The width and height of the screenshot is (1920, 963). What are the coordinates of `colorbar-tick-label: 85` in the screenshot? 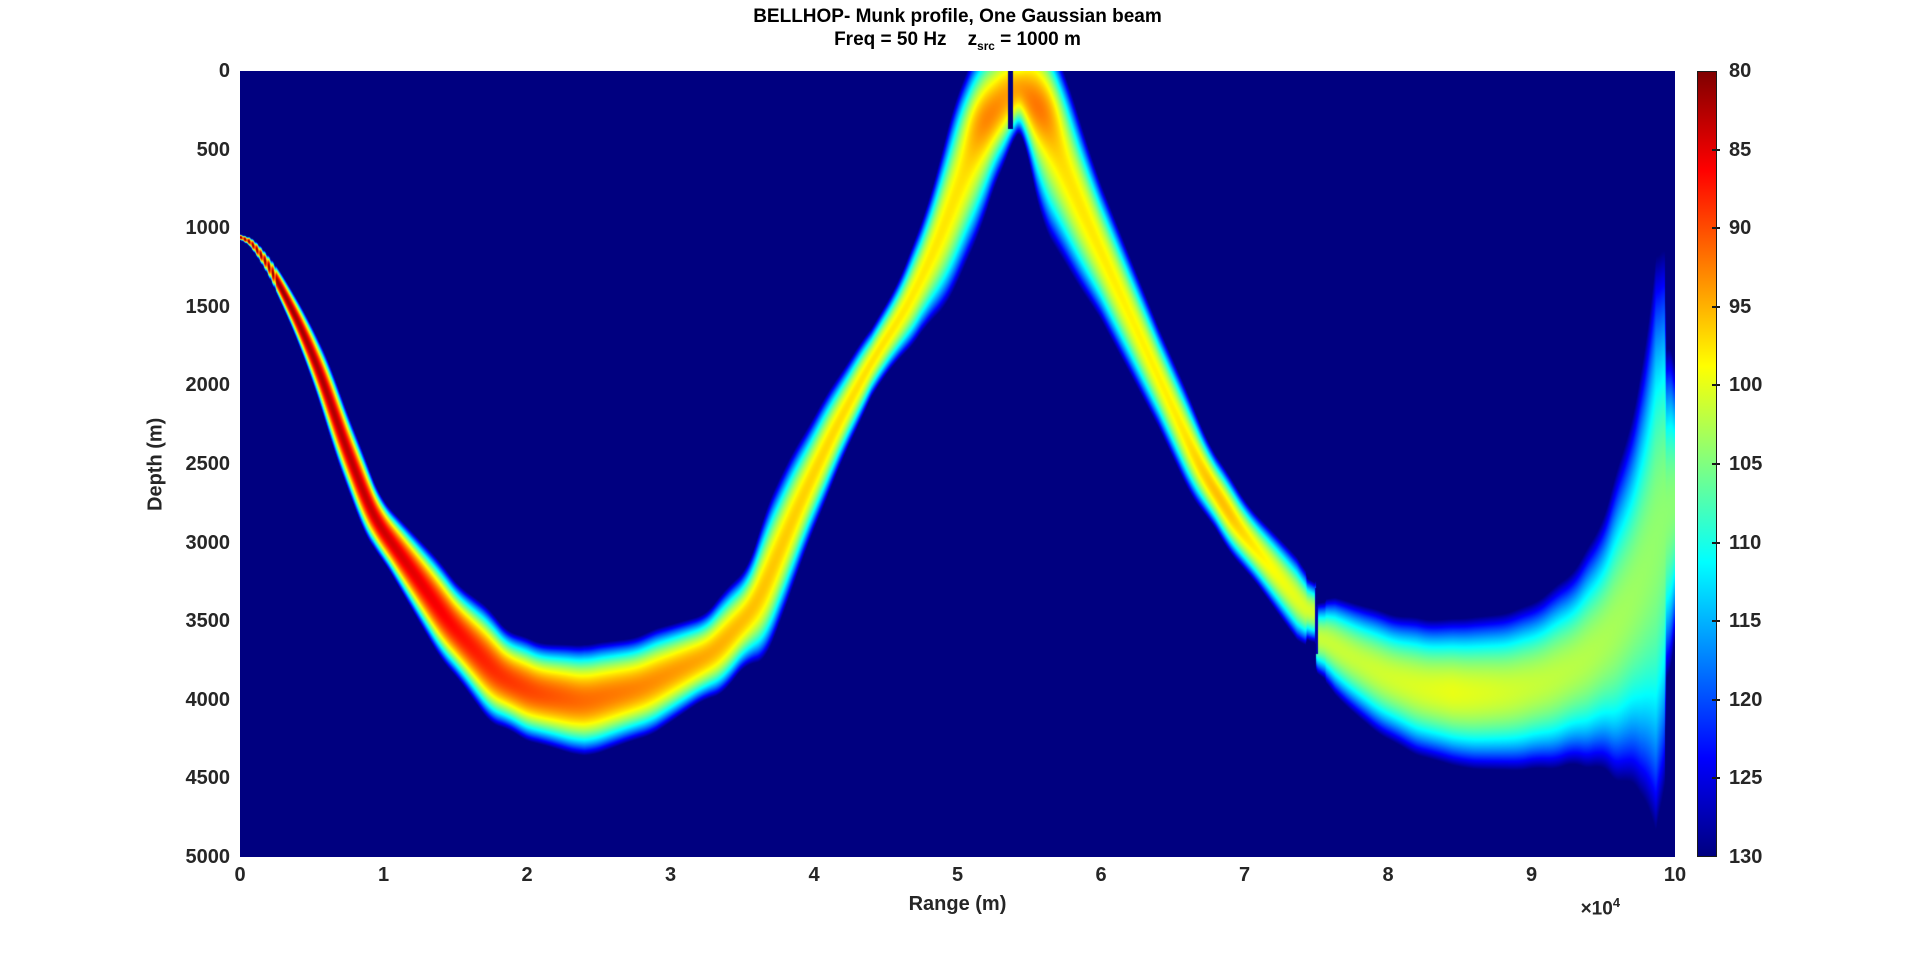 It's located at (1740, 149).